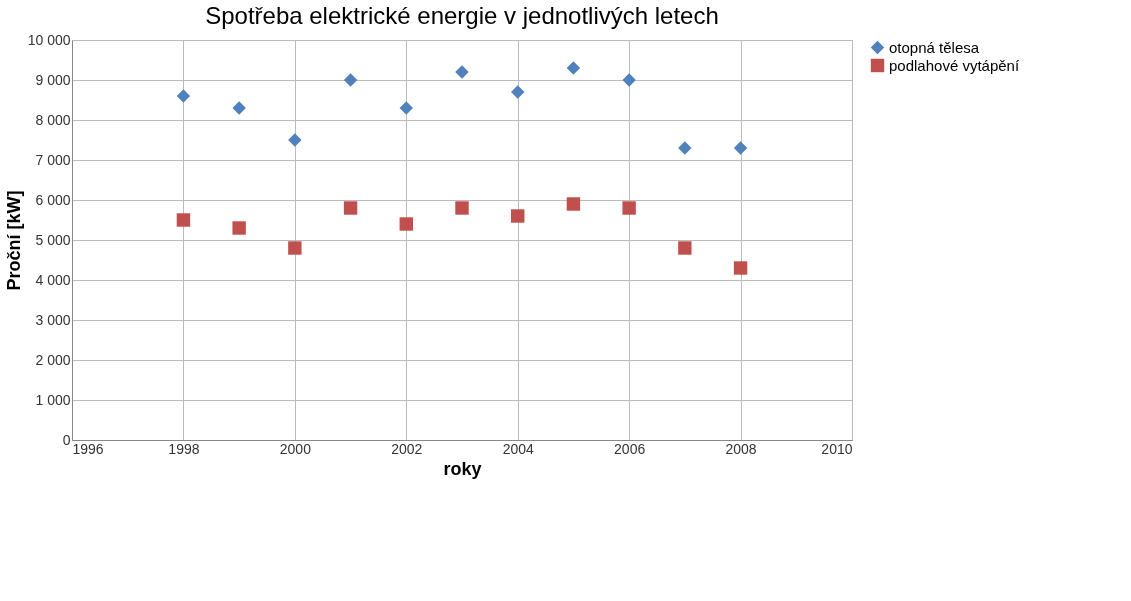  I want to click on y-tick-label: 9 000, so click(53, 79).